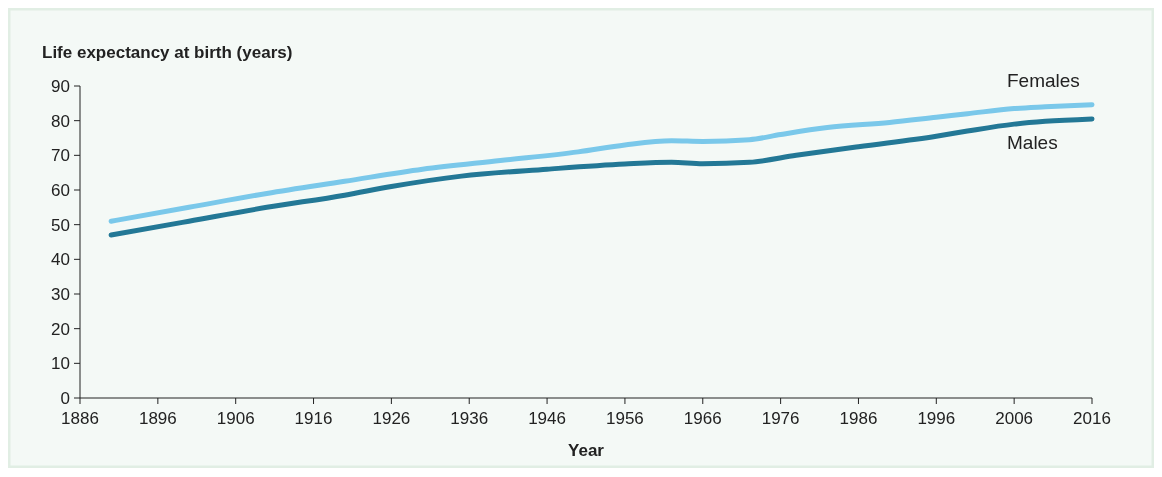  Describe the element at coordinates (469, 418) in the screenshot. I see `x-tick-label: 1936` at that location.